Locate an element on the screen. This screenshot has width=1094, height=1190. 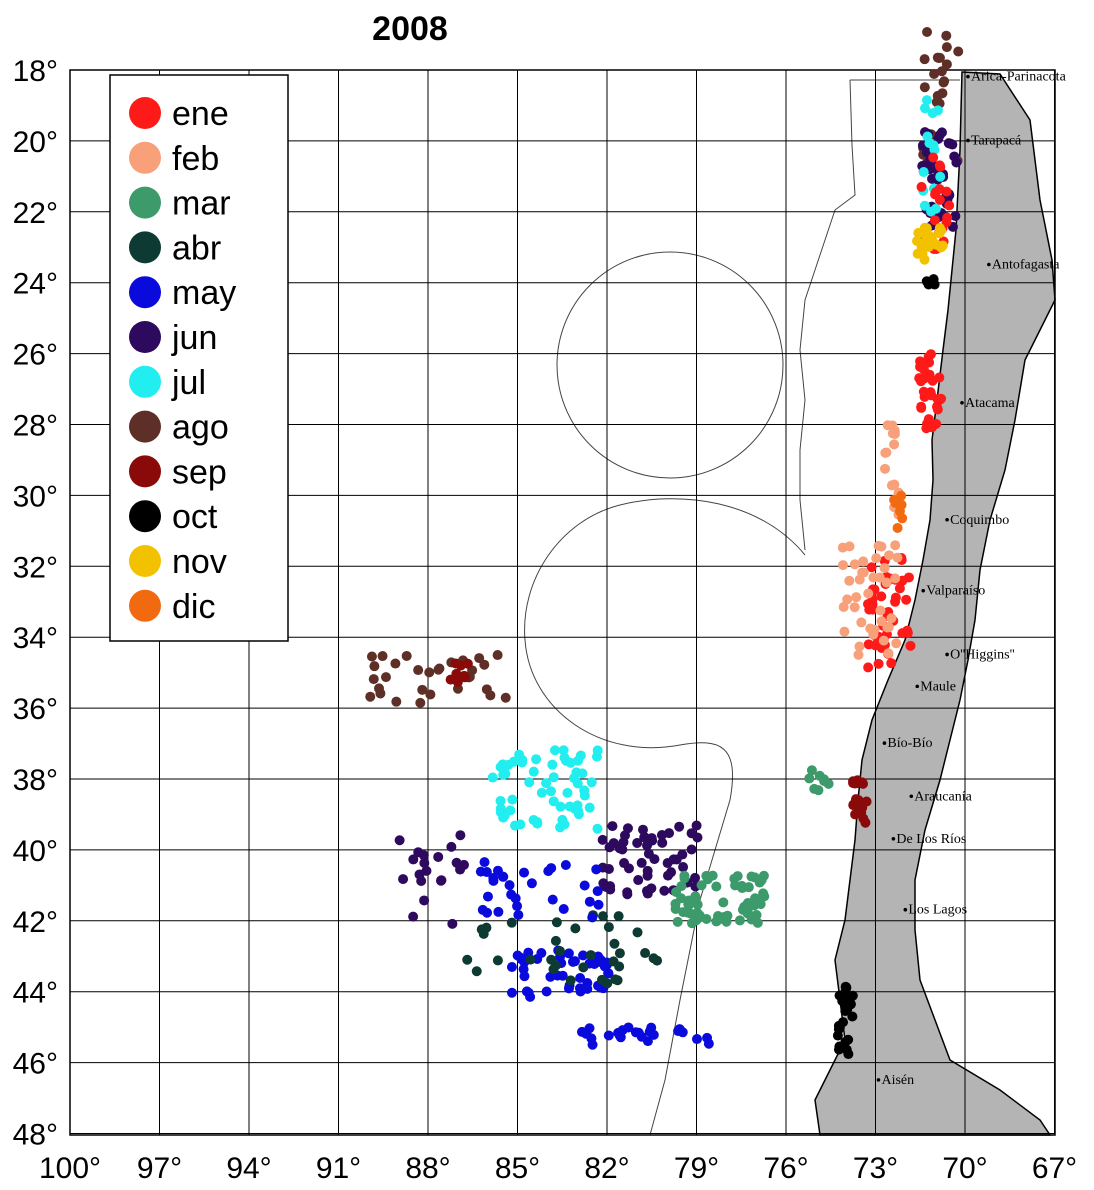
longitude-label: 88° is located at coordinates (427, 1168).